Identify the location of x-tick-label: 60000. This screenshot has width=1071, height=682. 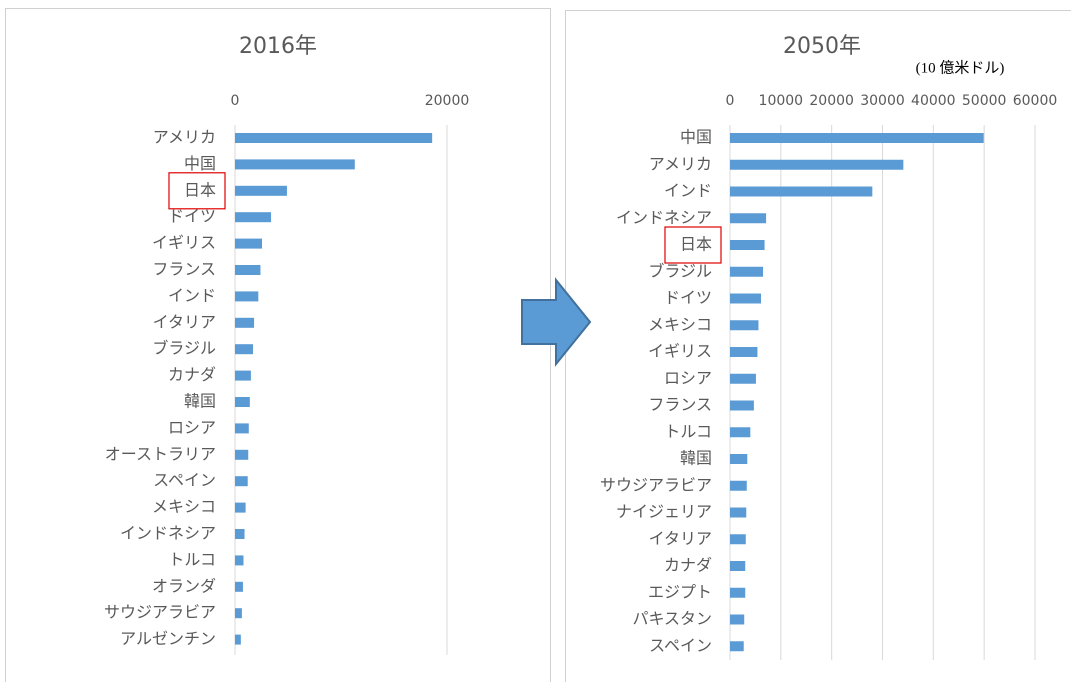
(1035, 101).